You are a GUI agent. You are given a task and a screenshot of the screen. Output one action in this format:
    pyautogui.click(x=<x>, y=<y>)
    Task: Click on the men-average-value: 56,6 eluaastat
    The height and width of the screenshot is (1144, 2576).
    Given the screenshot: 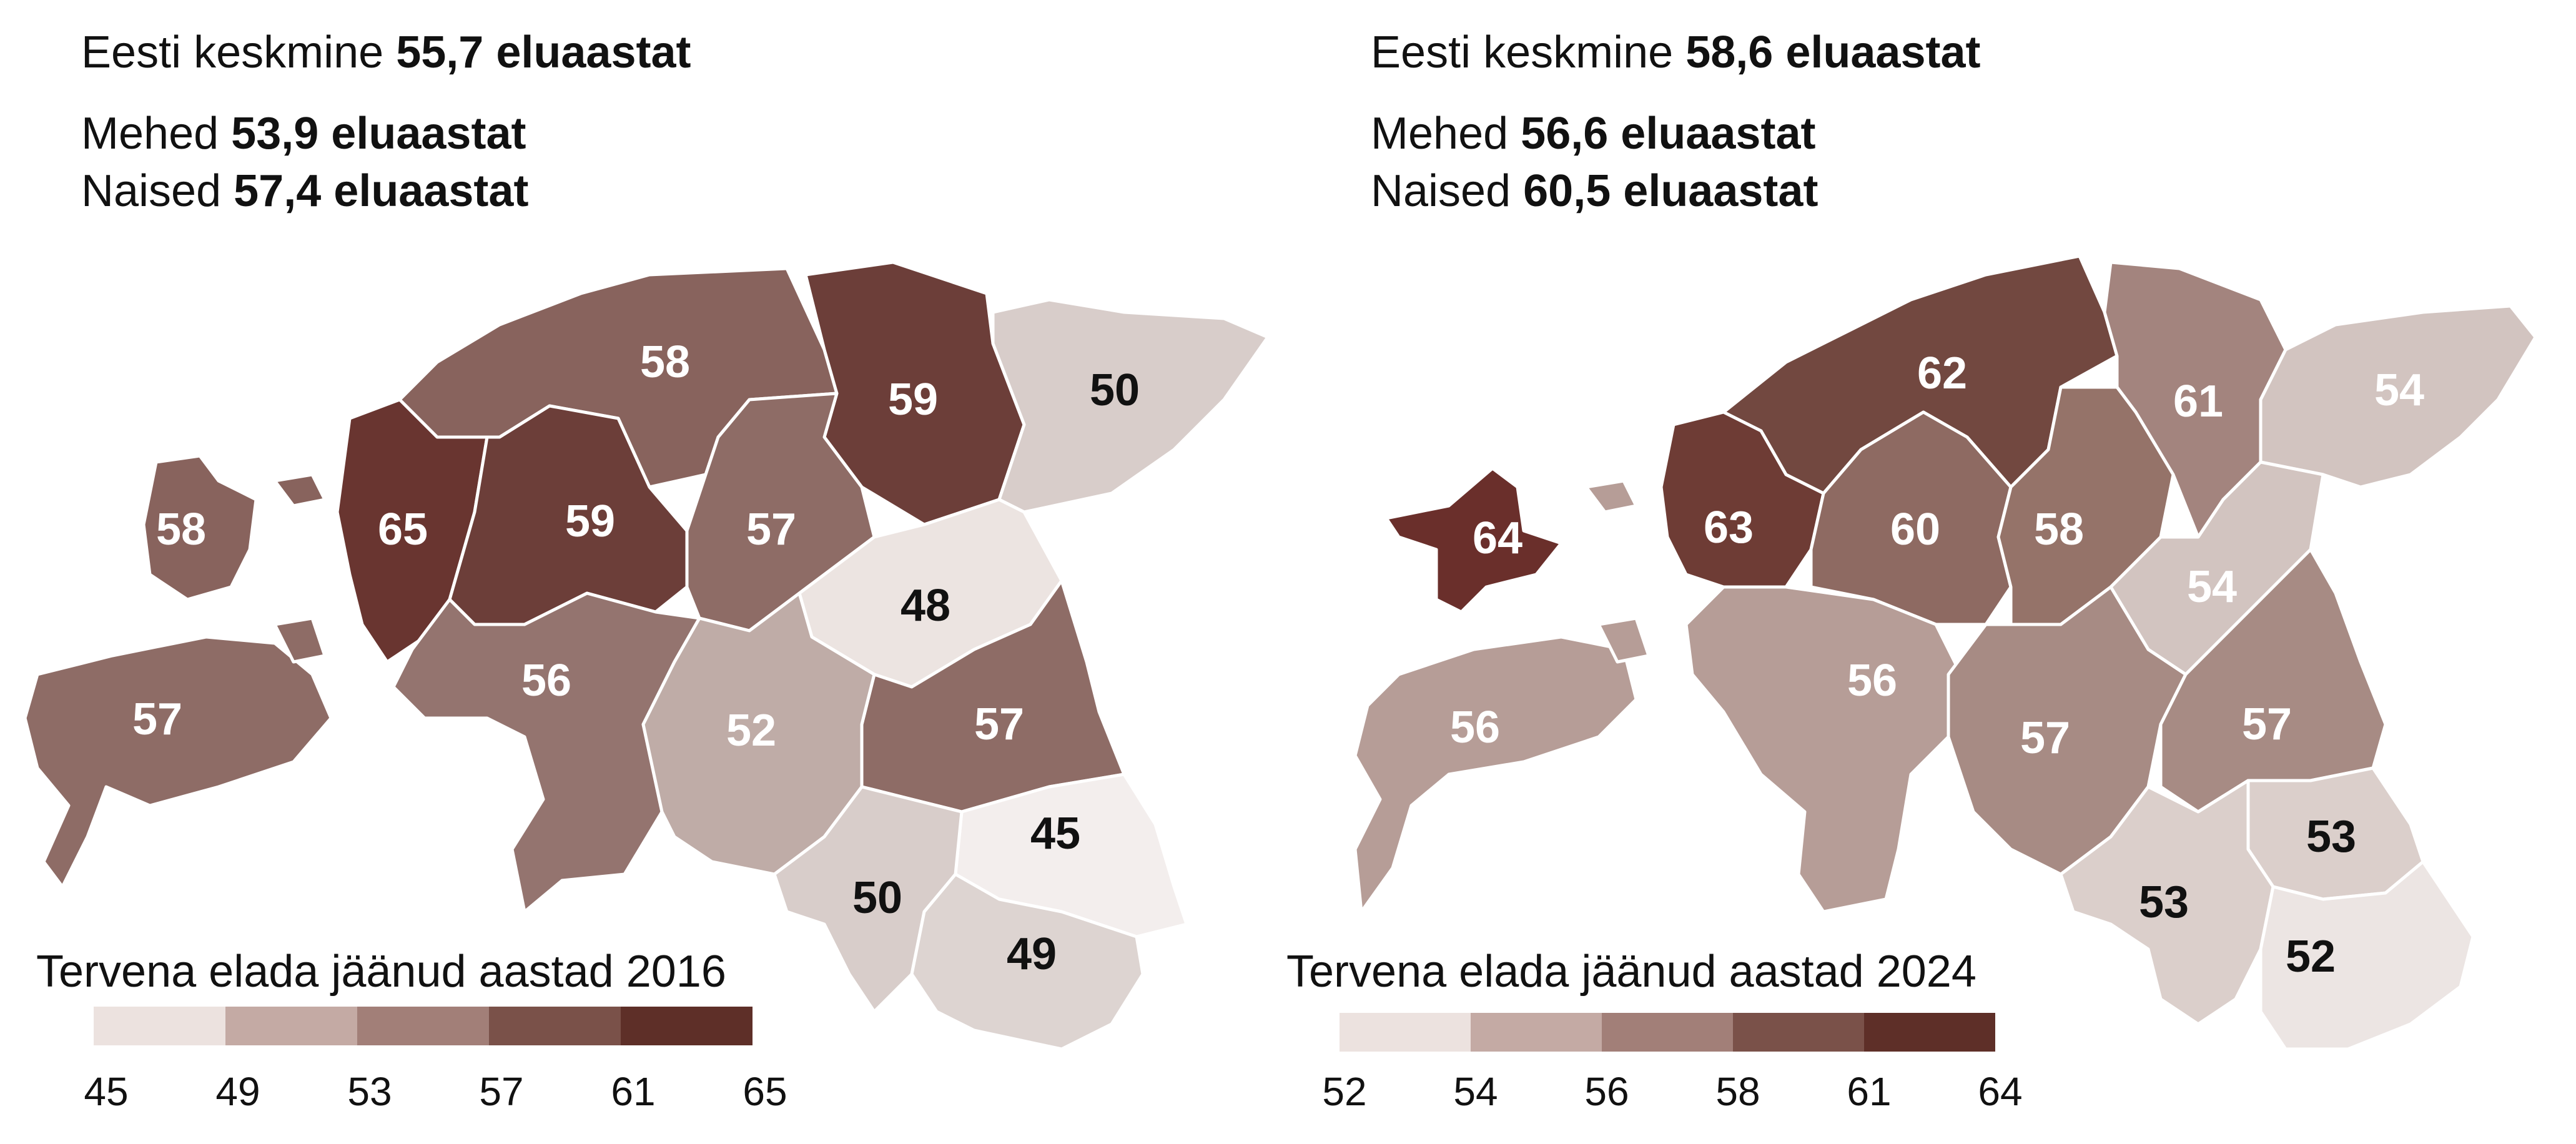 What is the action you would take?
    pyautogui.click(x=1669, y=134)
    